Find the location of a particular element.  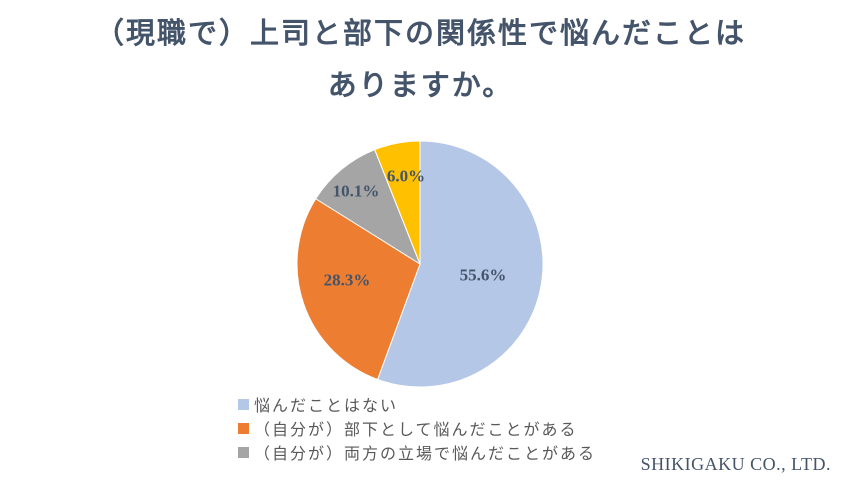

slice-label-1: 55.6% is located at coordinates (483, 275).